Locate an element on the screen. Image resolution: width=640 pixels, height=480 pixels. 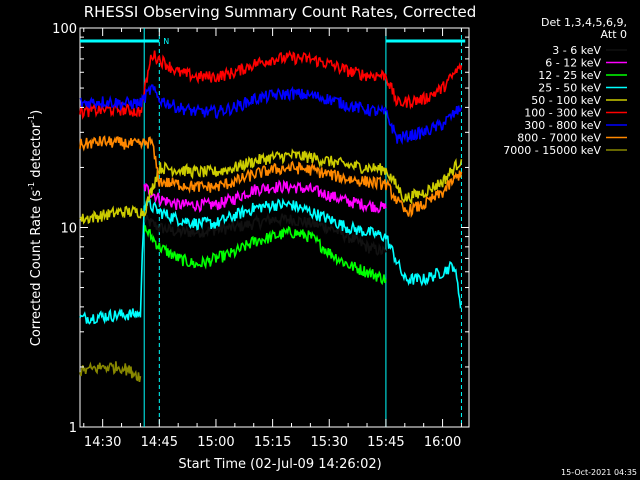
y-tick-label: 10 is located at coordinates (68, 229).